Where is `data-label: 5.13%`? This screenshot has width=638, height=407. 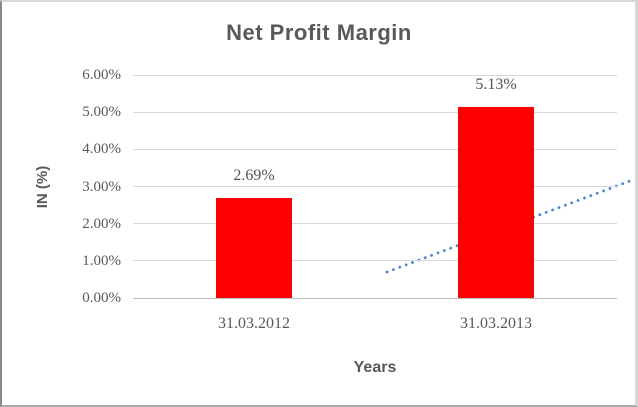
data-label: 5.13% is located at coordinates (496, 85).